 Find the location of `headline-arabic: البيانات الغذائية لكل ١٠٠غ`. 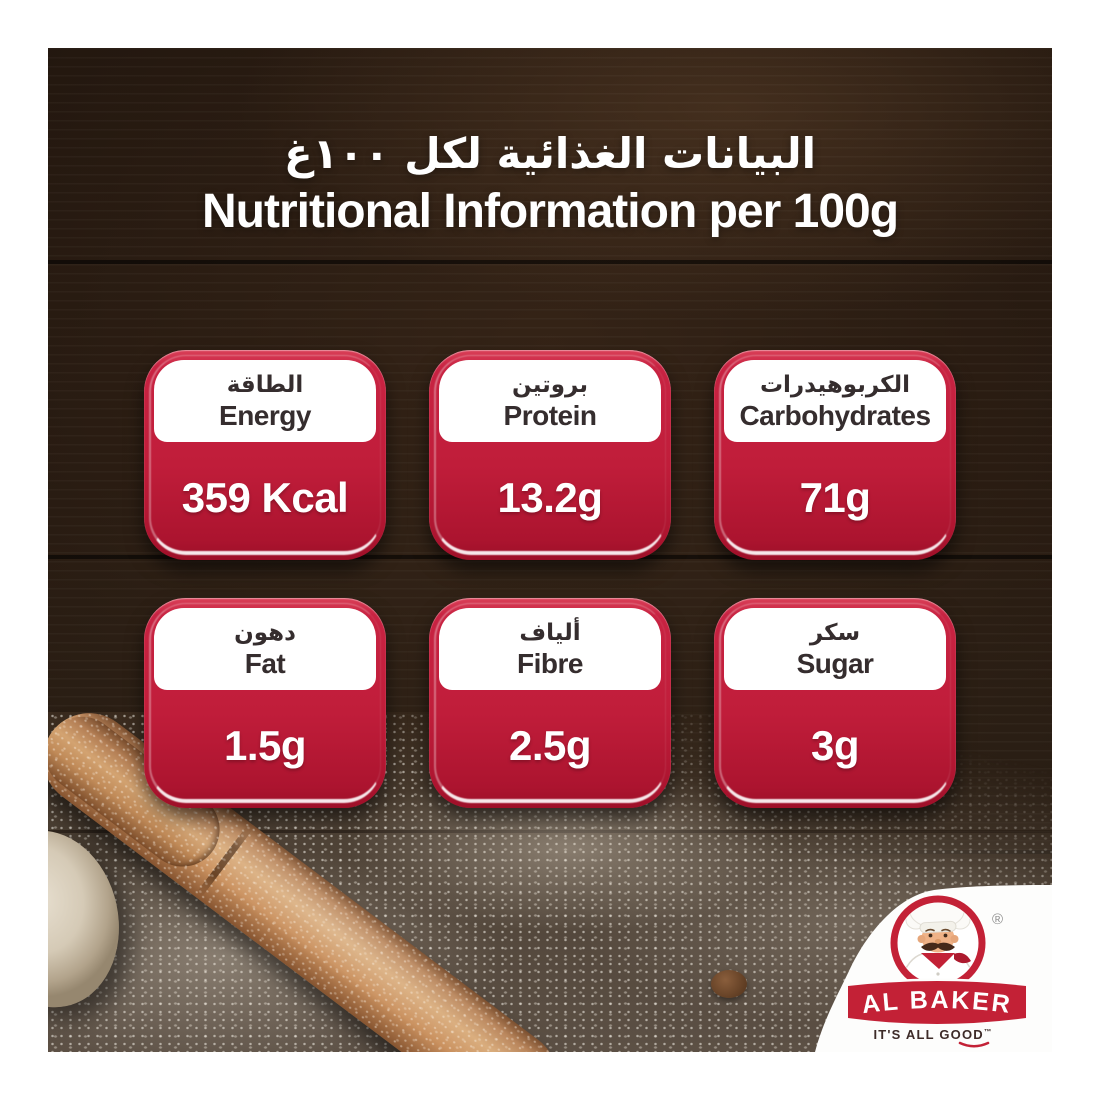

headline-arabic: البيانات الغذائية لكل ١٠٠غ is located at coordinates (550, 153).